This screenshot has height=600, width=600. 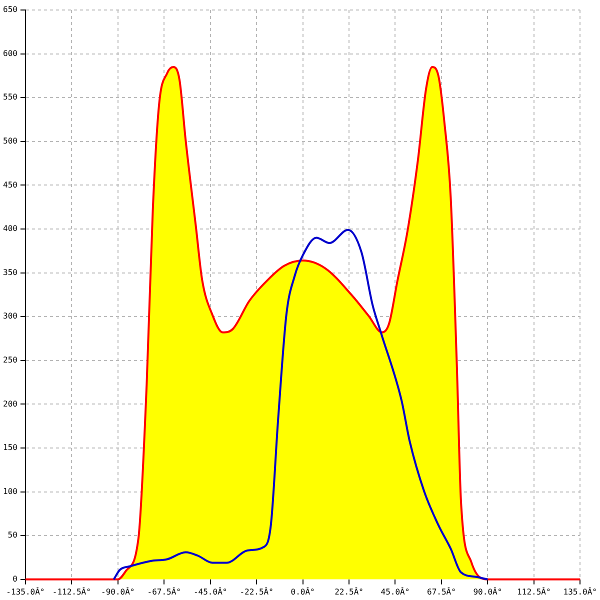 What do you see at coordinates (210, 591) in the screenshot?
I see `x-tick-label: -45.0Â°` at bounding box center [210, 591].